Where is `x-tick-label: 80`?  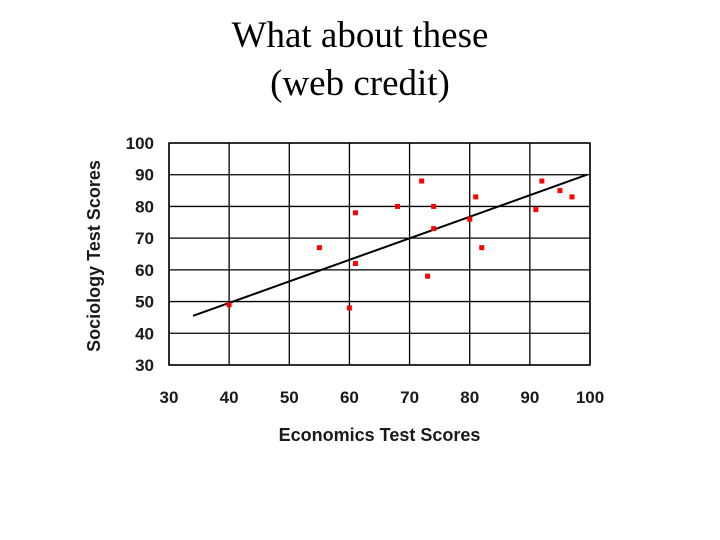 x-tick-label: 80 is located at coordinates (469, 397).